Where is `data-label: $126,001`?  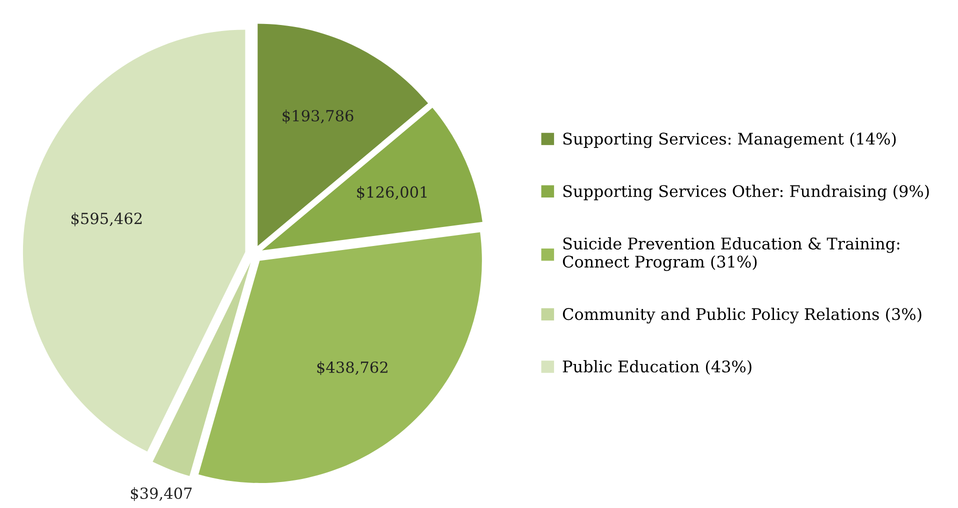 data-label: $126,001 is located at coordinates (392, 193).